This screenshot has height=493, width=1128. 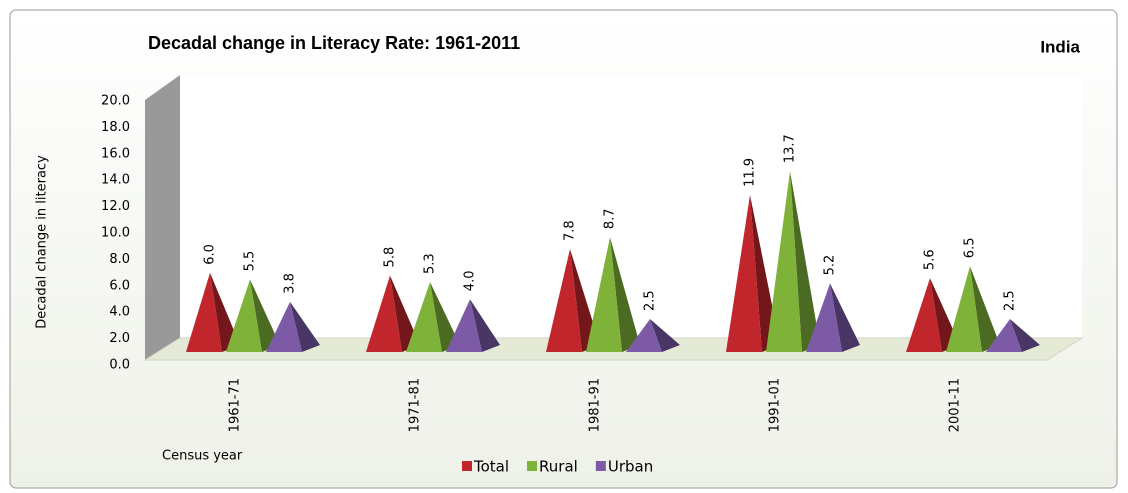 I want to click on data-label: 5.8, so click(x=390, y=257).